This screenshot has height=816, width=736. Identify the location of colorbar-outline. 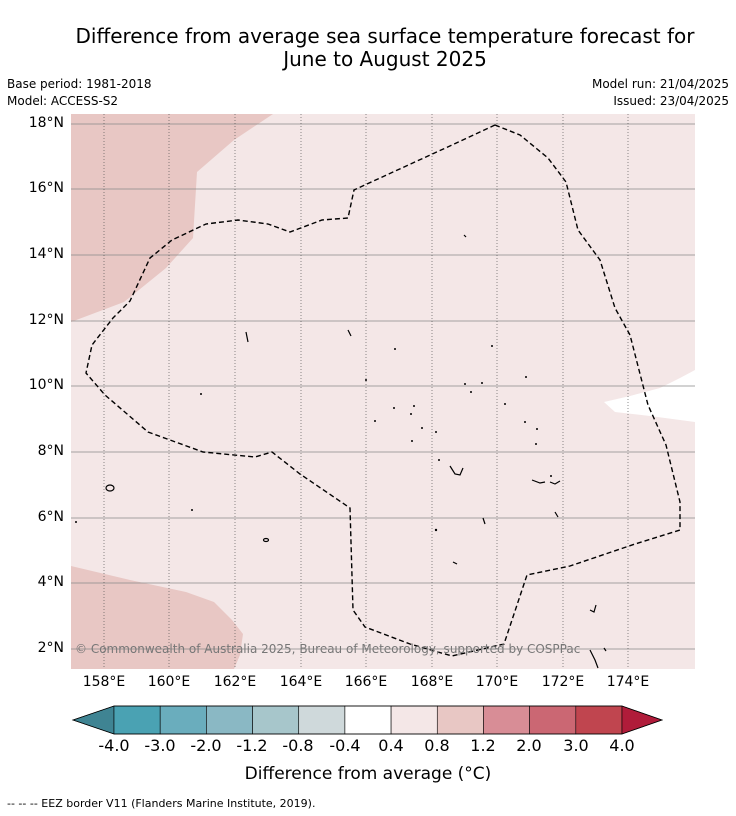
(367, 720).